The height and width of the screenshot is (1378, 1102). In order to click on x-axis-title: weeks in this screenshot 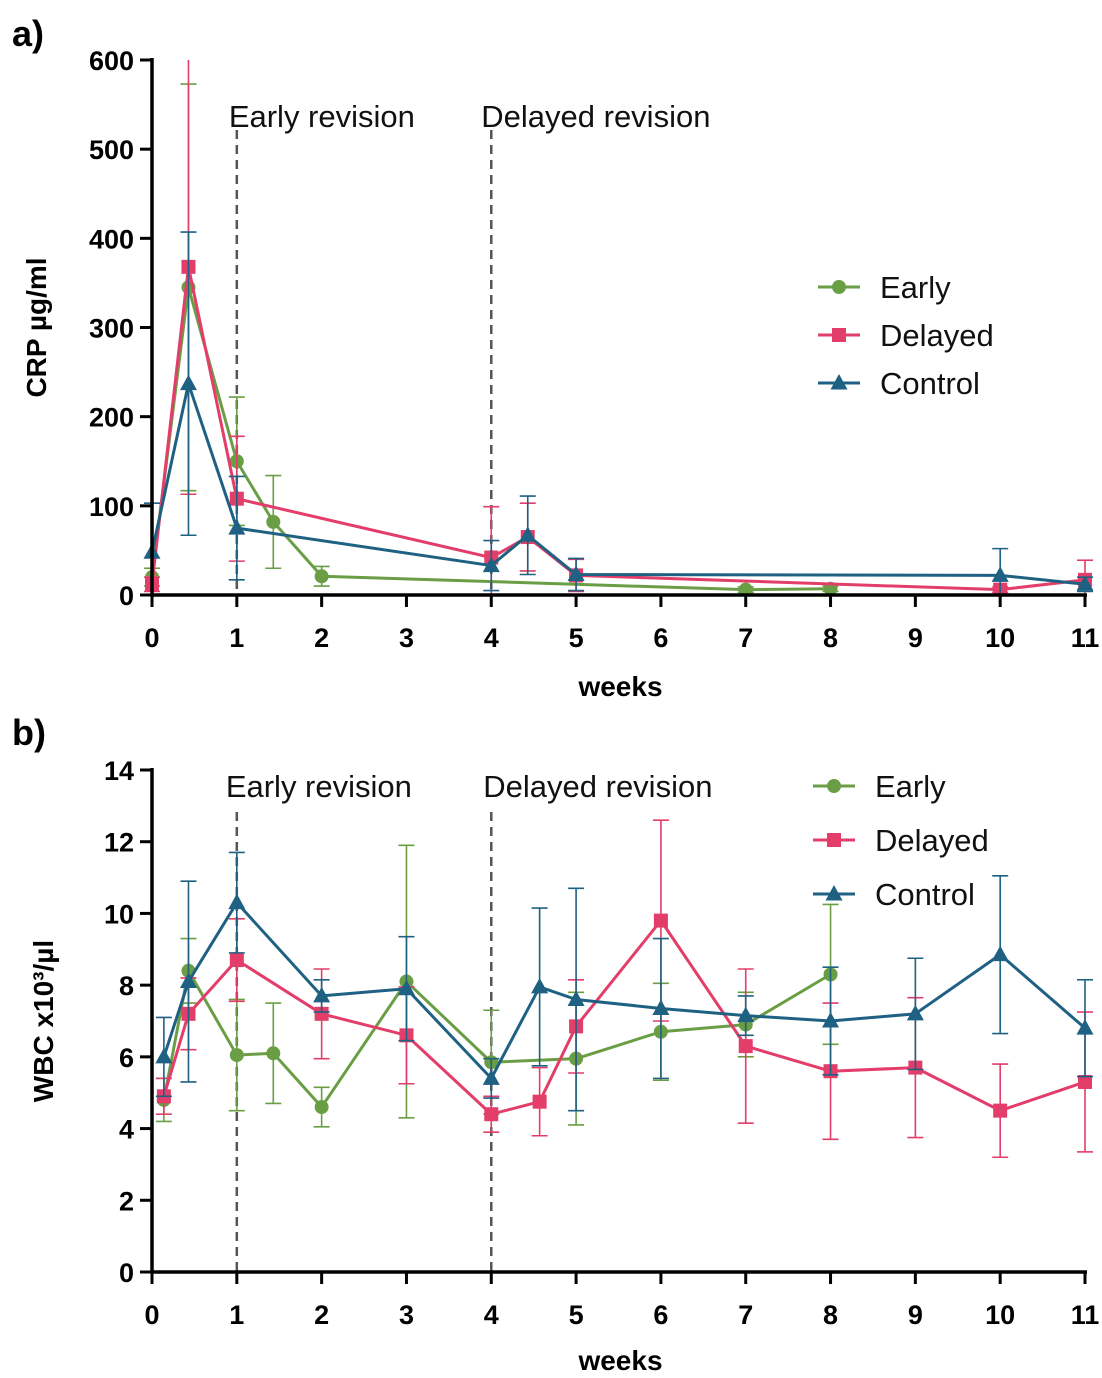, I will do `click(619, 1360)`.